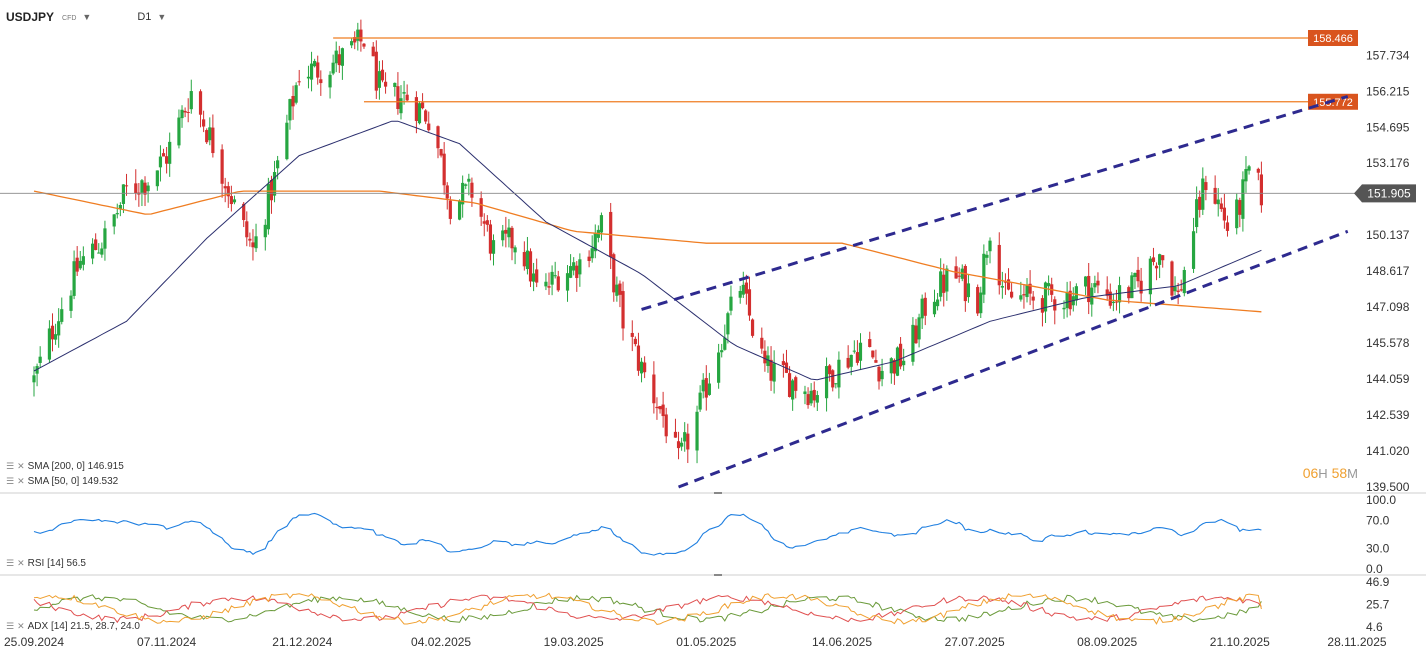 The image size is (1426, 659). I want to click on date-tick-label: 14.06.2025, so click(842, 642).